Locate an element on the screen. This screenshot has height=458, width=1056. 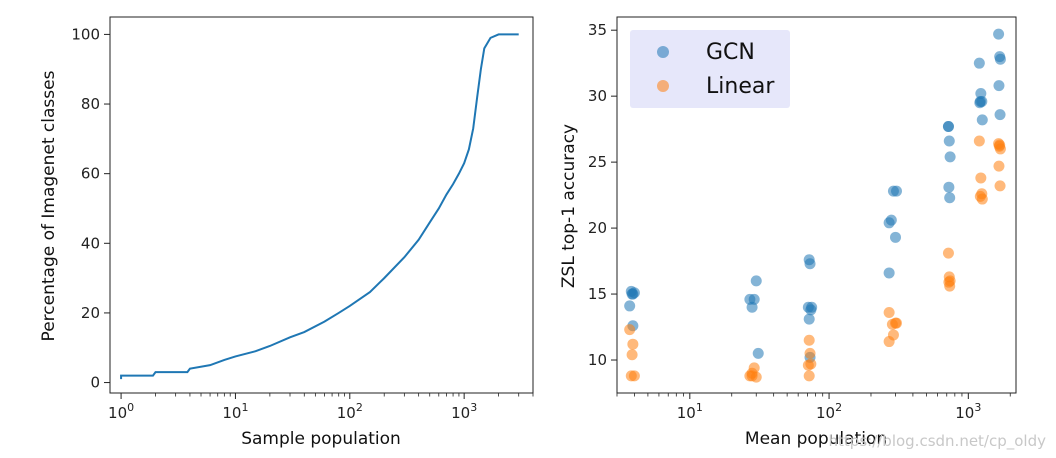
left-x-tick-label: 10² is located at coordinates (350, 411).